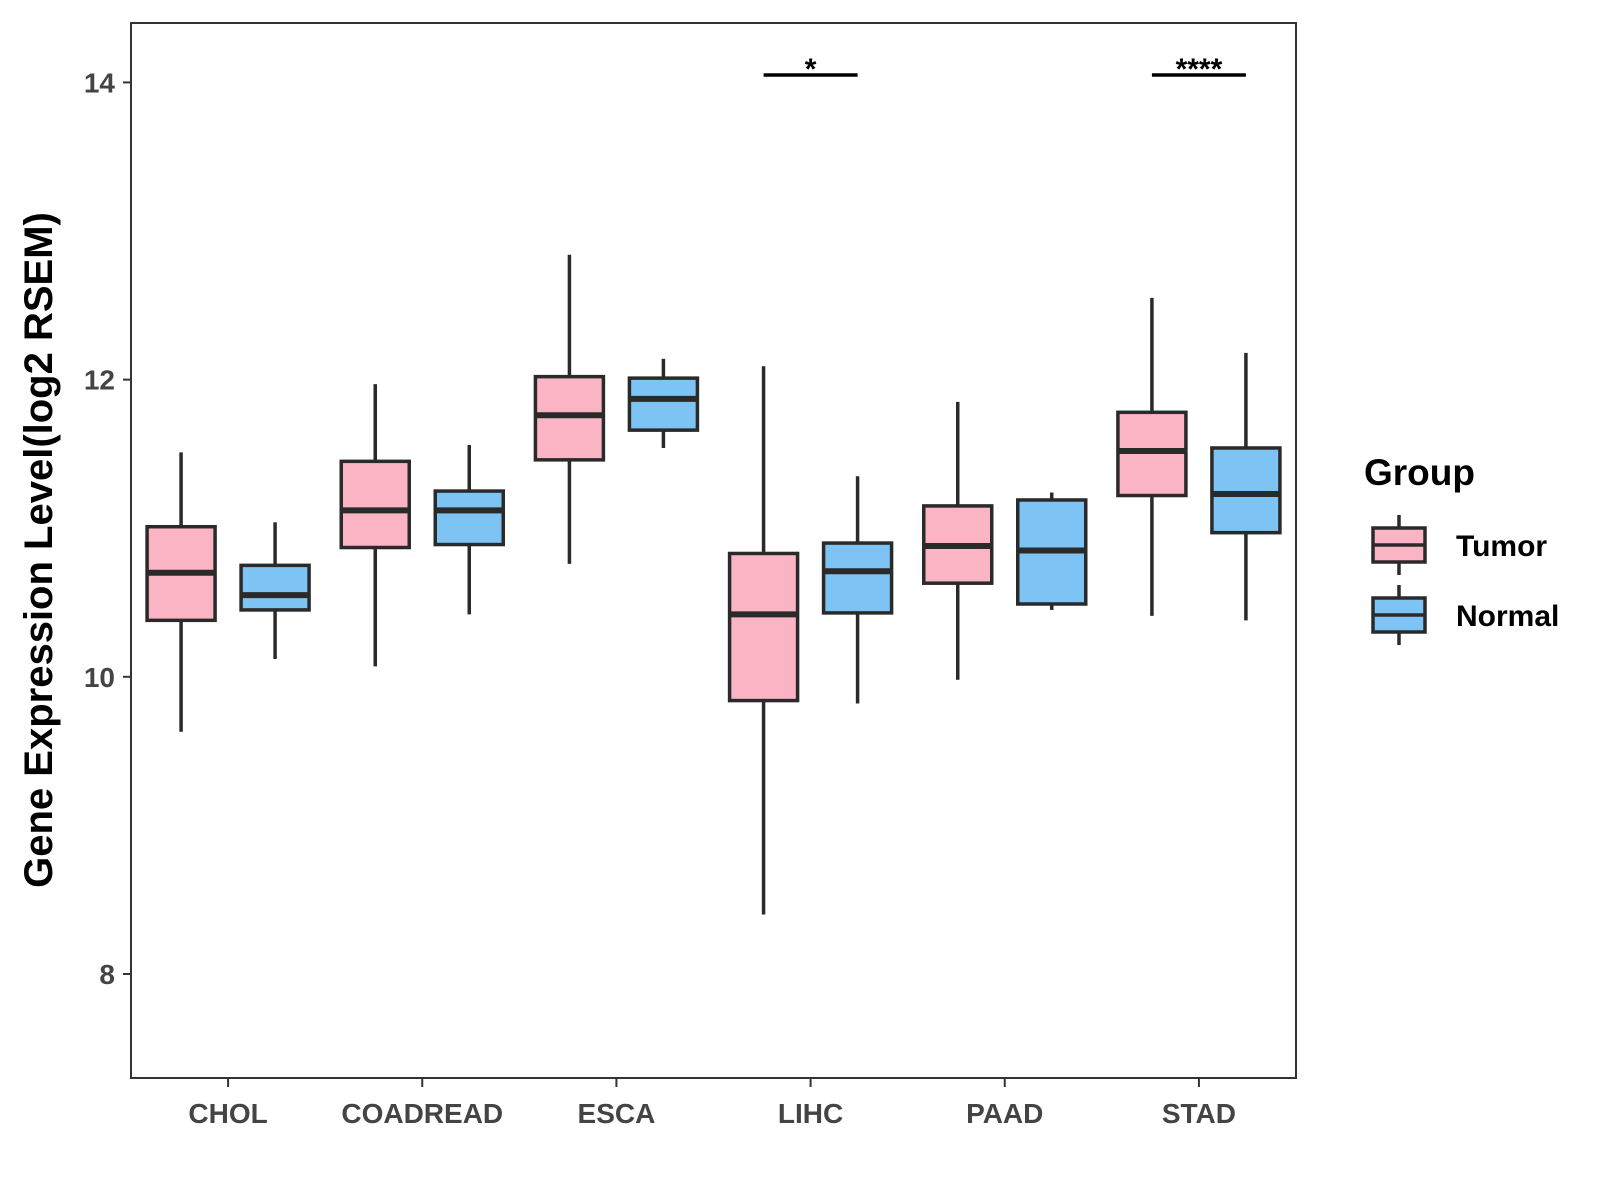  Describe the element at coordinates (1004, 1113) in the screenshot. I see `x-tick-label: PAAD` at that location.